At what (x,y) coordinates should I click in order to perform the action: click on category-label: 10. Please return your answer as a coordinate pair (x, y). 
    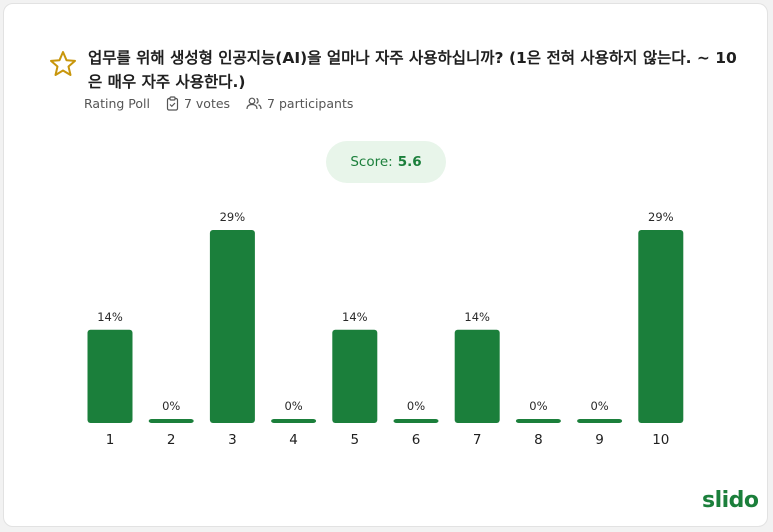
    Looking at the image, I should click on (660, 440).